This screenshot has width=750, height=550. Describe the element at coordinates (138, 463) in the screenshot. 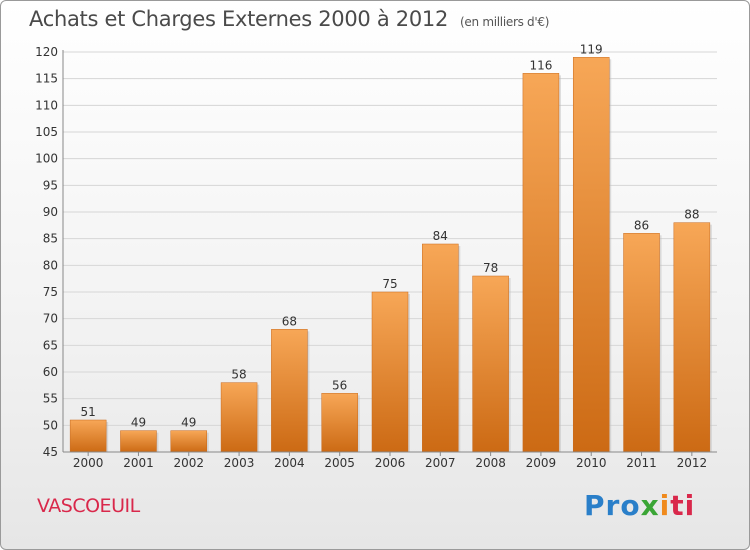

I see `x-tick-label: 2001` at that location.